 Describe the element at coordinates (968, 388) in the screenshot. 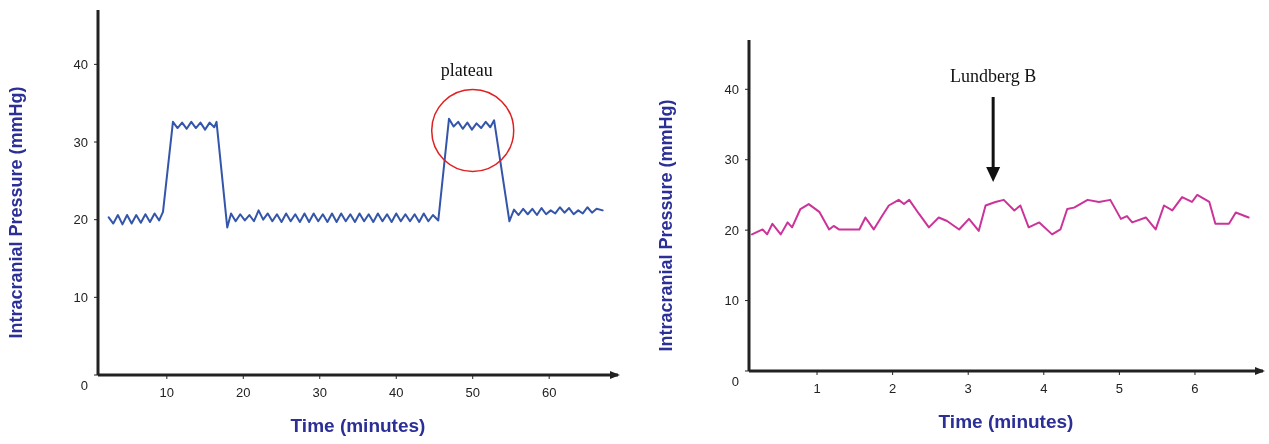

I see `x-tick-label: 3` at that location.